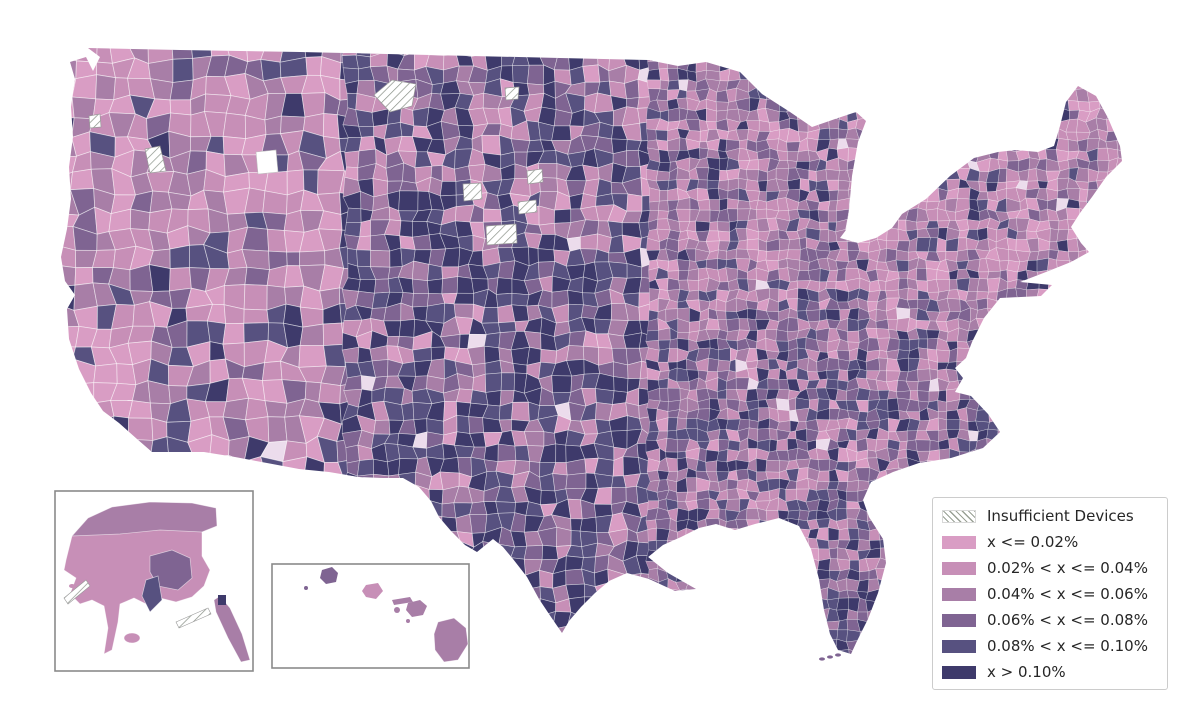 The image size is (1192, 711). Describe the element at coordinates (535, 176) in the screenshot. I see `insufficient-devices-patch` at that location.